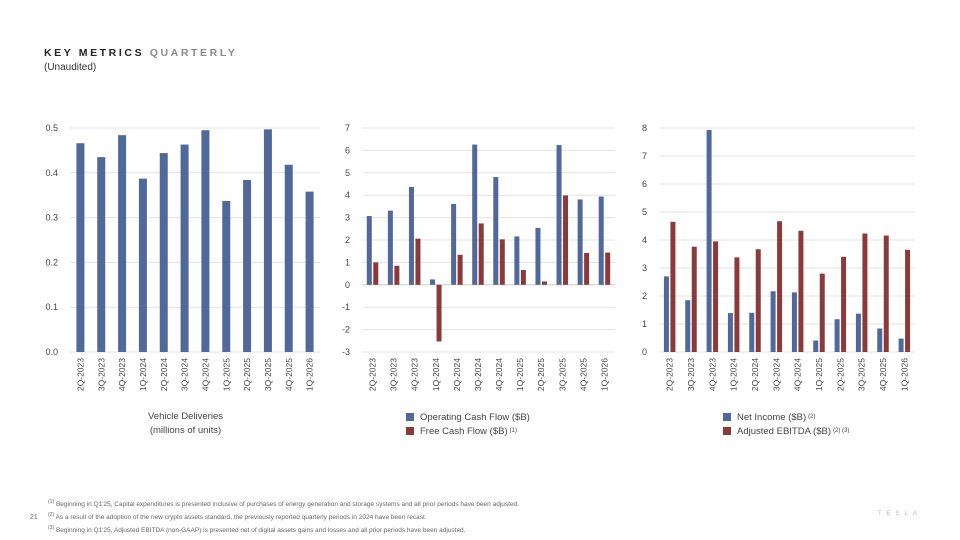 The image size is (960, 540). What do you see at coordinates (51, 173) in the screenshot?
I see `y-tick-label: 0.4` at bounding box center [51, 173].